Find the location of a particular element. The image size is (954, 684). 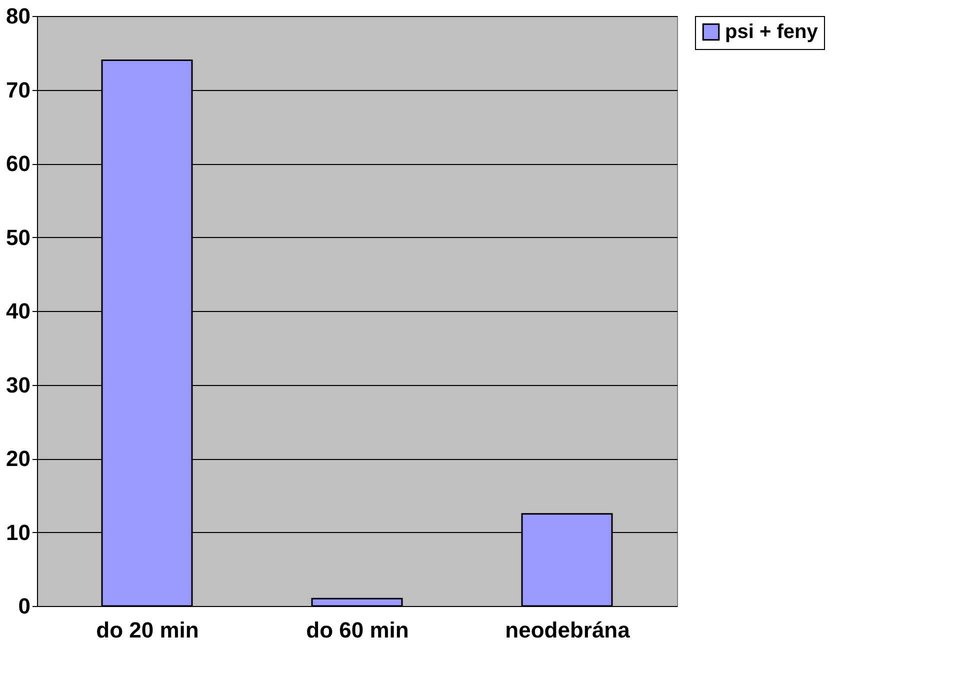

x-tick-label: do 20 min is located at coordinates (147, 630).